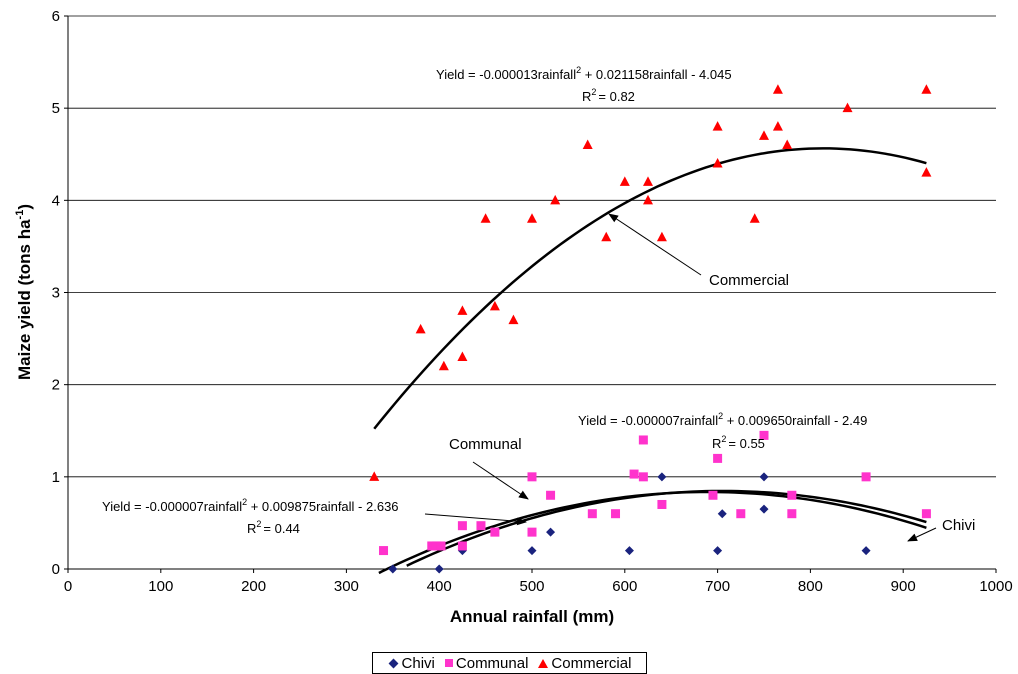 The height and width of the screenshot is (674, 1018). What do you see at coordinates (531, 586) in the screenshot?
I see `x-tick-label: 500` at bounding box center [531, 586].